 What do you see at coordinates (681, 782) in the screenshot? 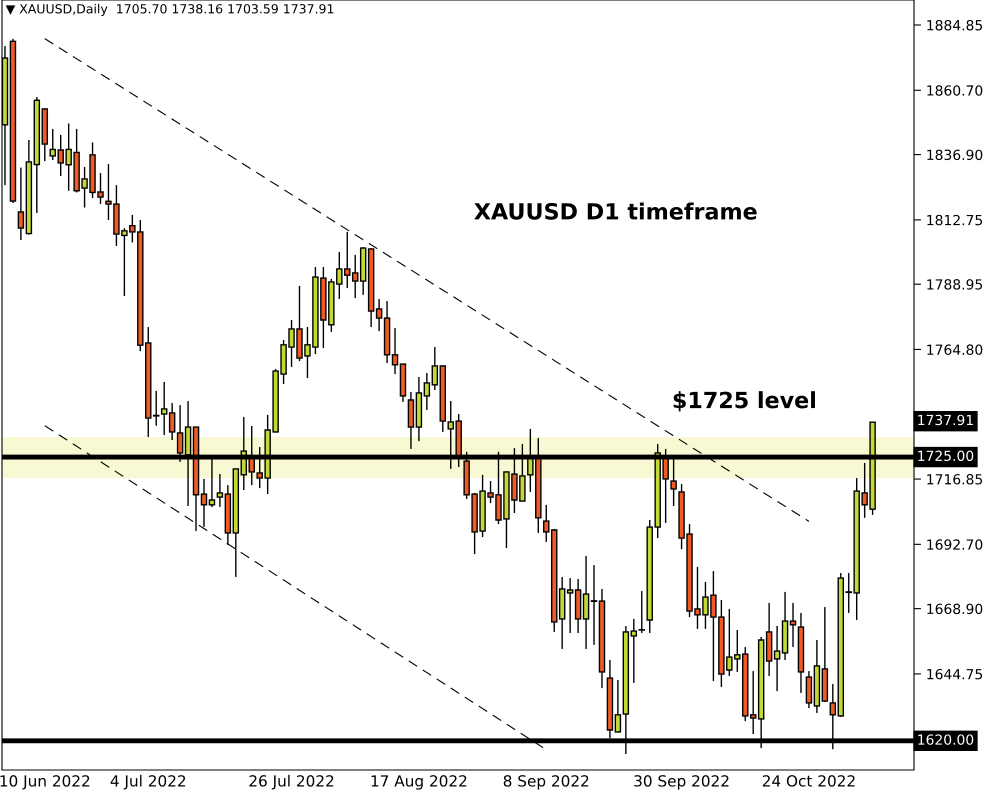
I see `x-tick-label: 30 Sep 2022` at bounding box center [681, 782].